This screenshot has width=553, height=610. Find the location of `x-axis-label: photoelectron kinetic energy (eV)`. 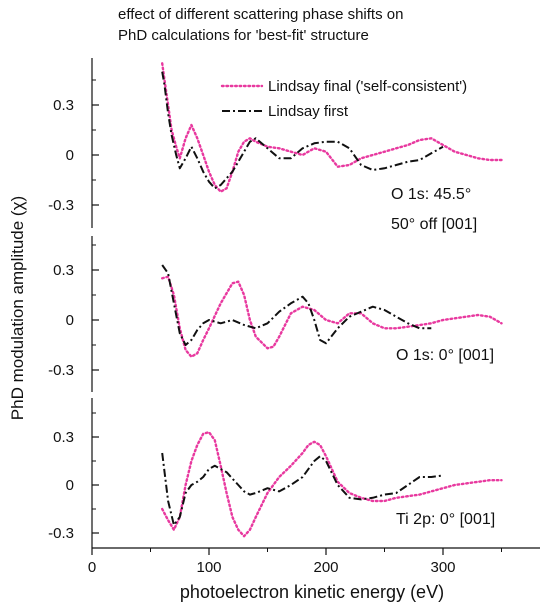

x-axis-label: photoelectron kinetic energy (eV) is located at coordinates (312, 592).